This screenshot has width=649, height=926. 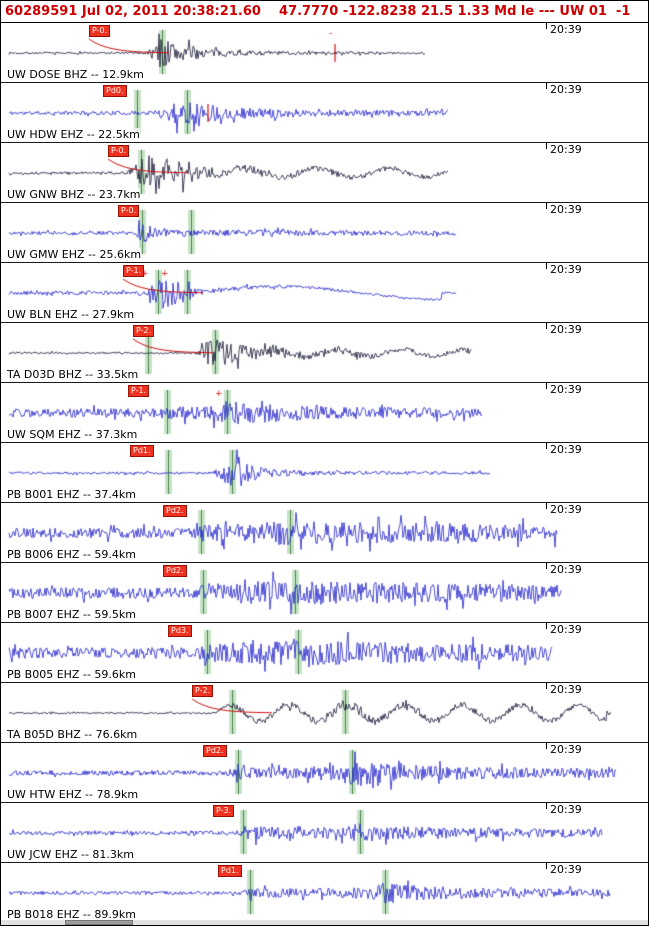 What do you see at coordinates (72, 734) in the screenshot?
I see `station-label: TA B05D BHZ -- 76.6km` at bounding box center [72, 734].